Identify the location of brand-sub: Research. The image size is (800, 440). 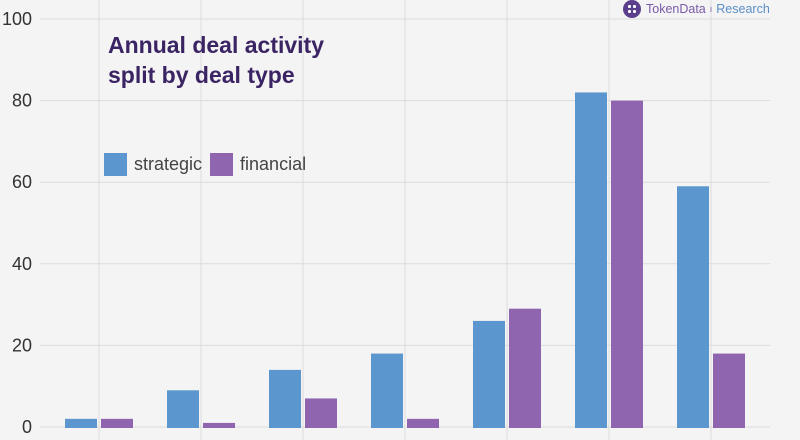
(743, 9).